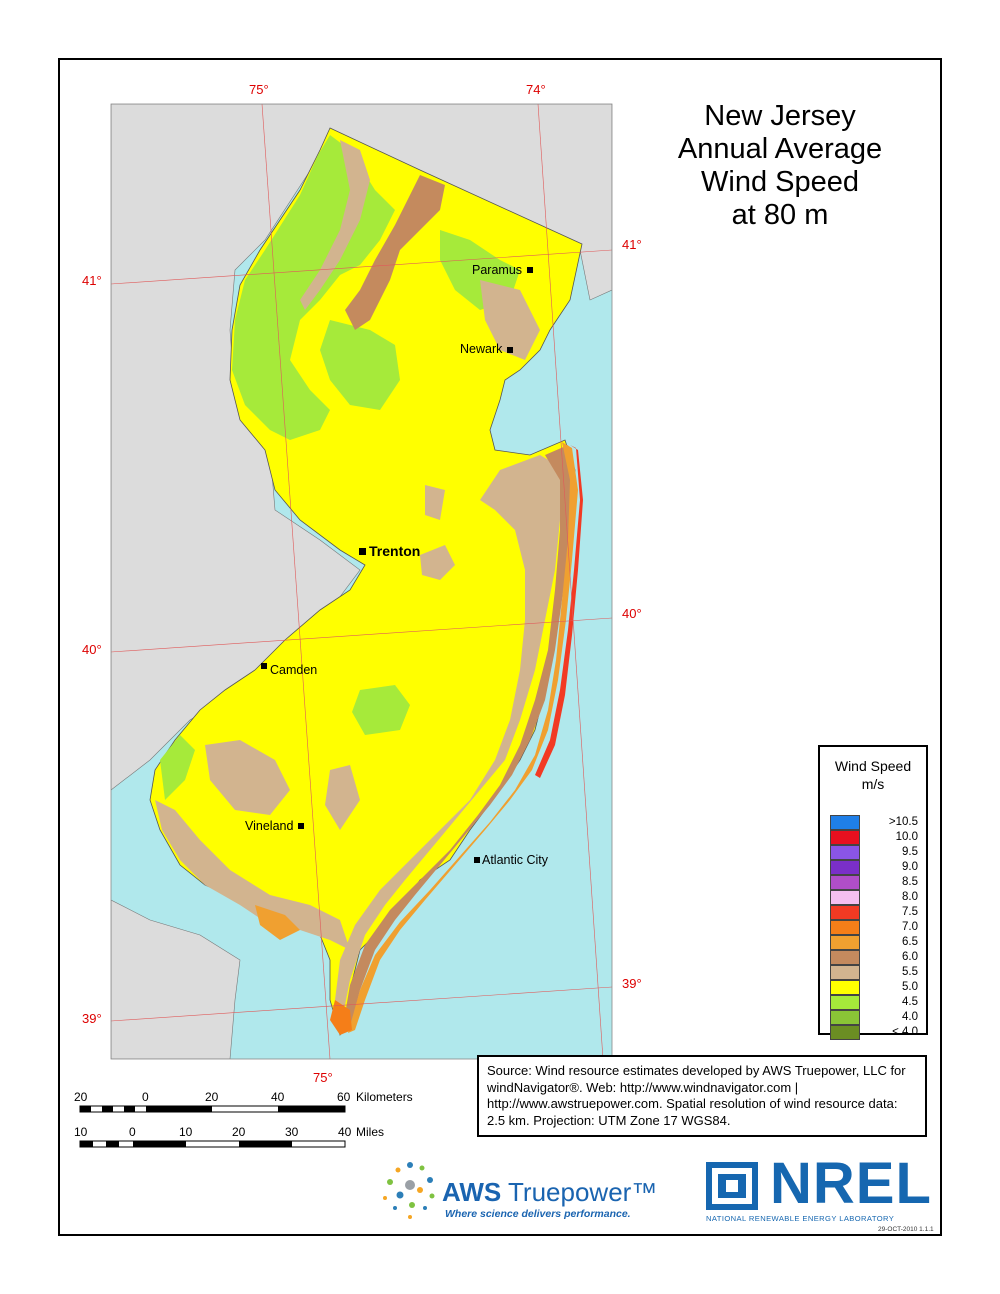  What do you see at coordinates (81, 1097) in the screenshot?
I see `scale-km-tick-0: 20` at bounding box center [81, 1097].